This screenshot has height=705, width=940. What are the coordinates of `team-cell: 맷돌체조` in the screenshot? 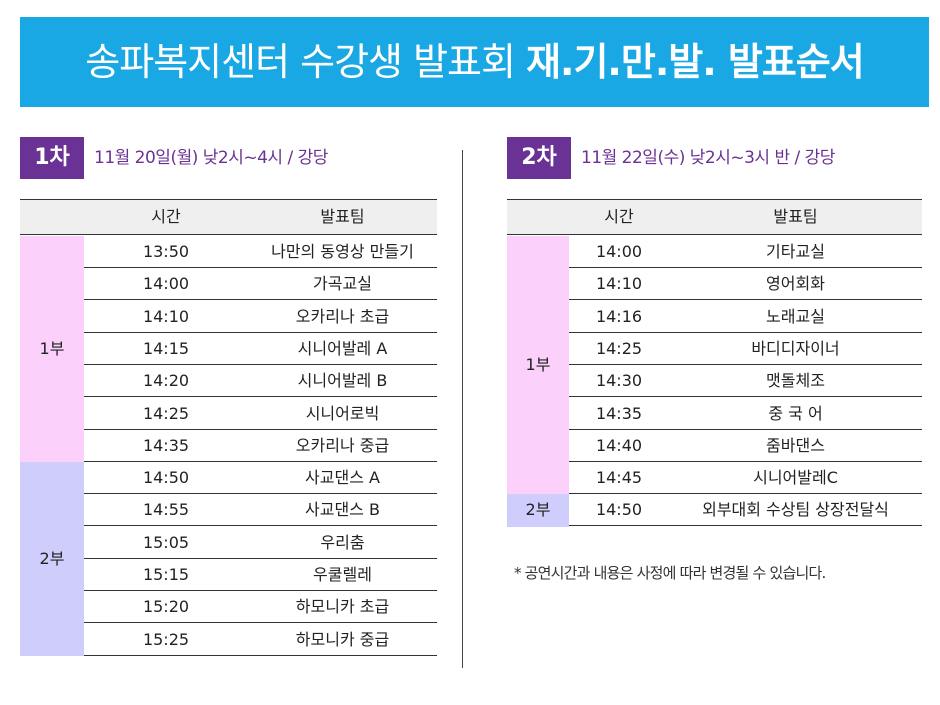 It's located at (795, 381).